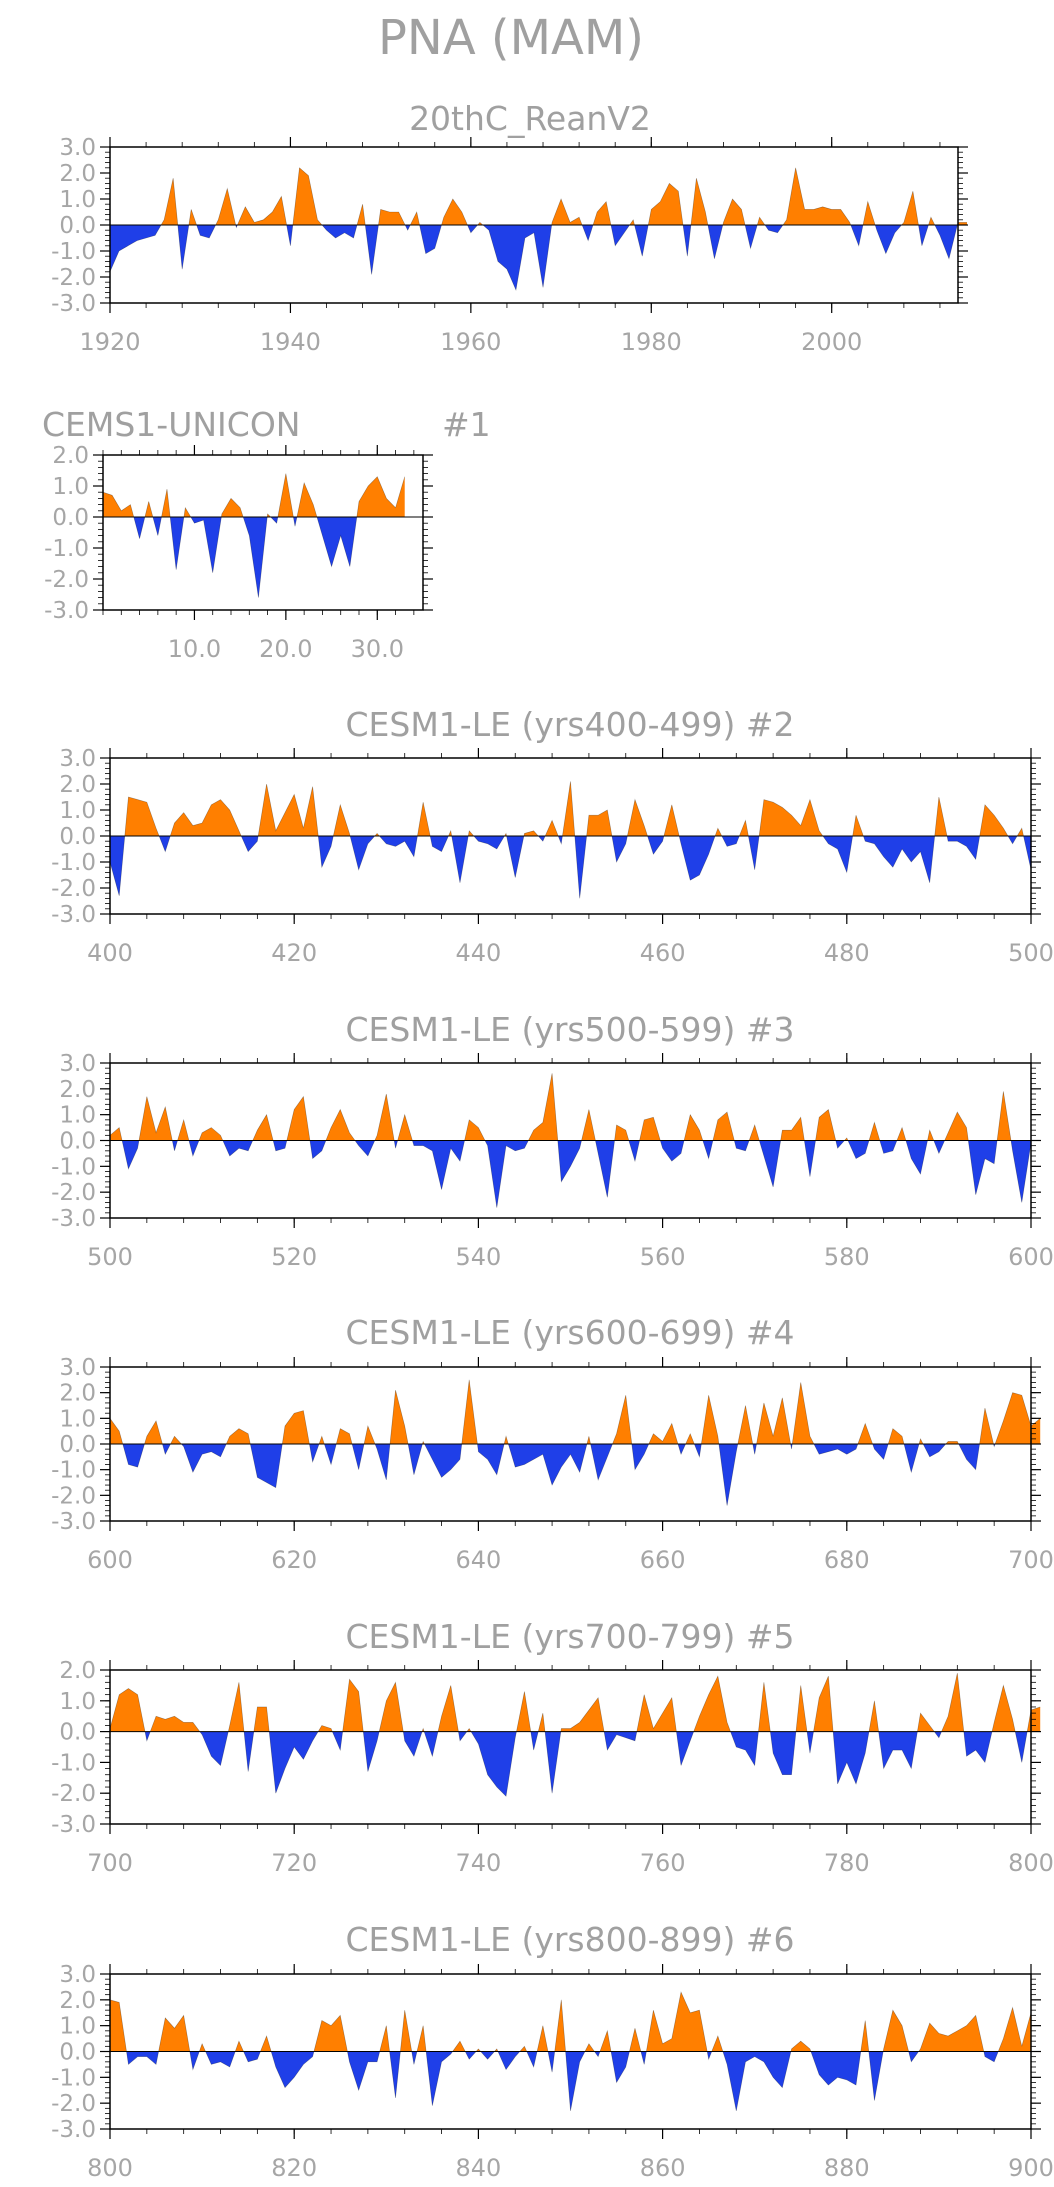 This screenshot has width=1054, height=2187. Describe the element at coordinates (294, 2168) in the screenshot. I see `x-tick-label: 820` at that location.